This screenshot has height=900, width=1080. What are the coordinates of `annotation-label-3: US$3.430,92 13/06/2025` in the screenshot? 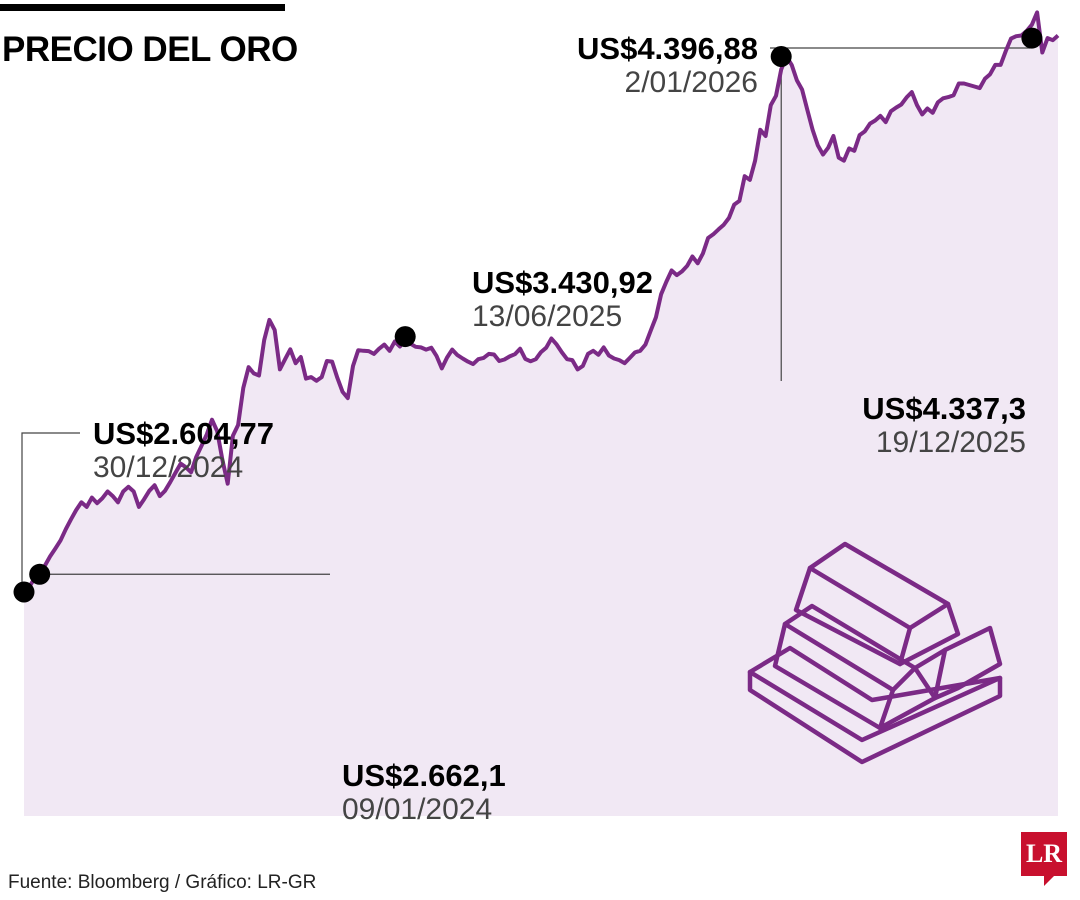 It's located at (562, 299).